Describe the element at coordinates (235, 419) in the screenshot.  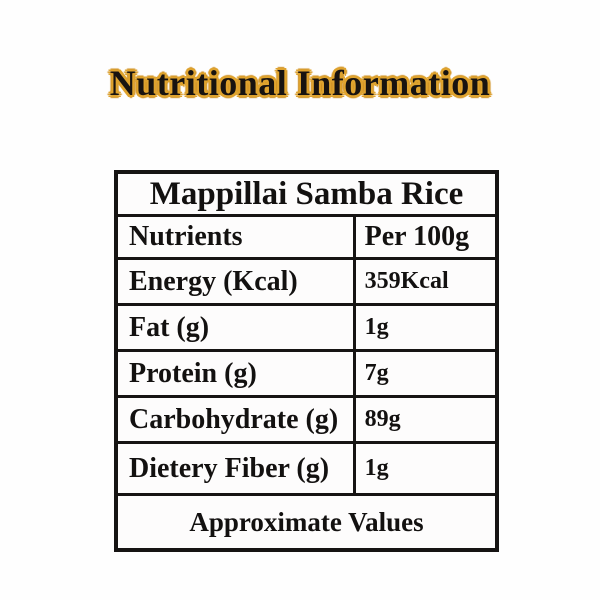
I see `nutrient-label: Carbohydrate (g)` at that location.